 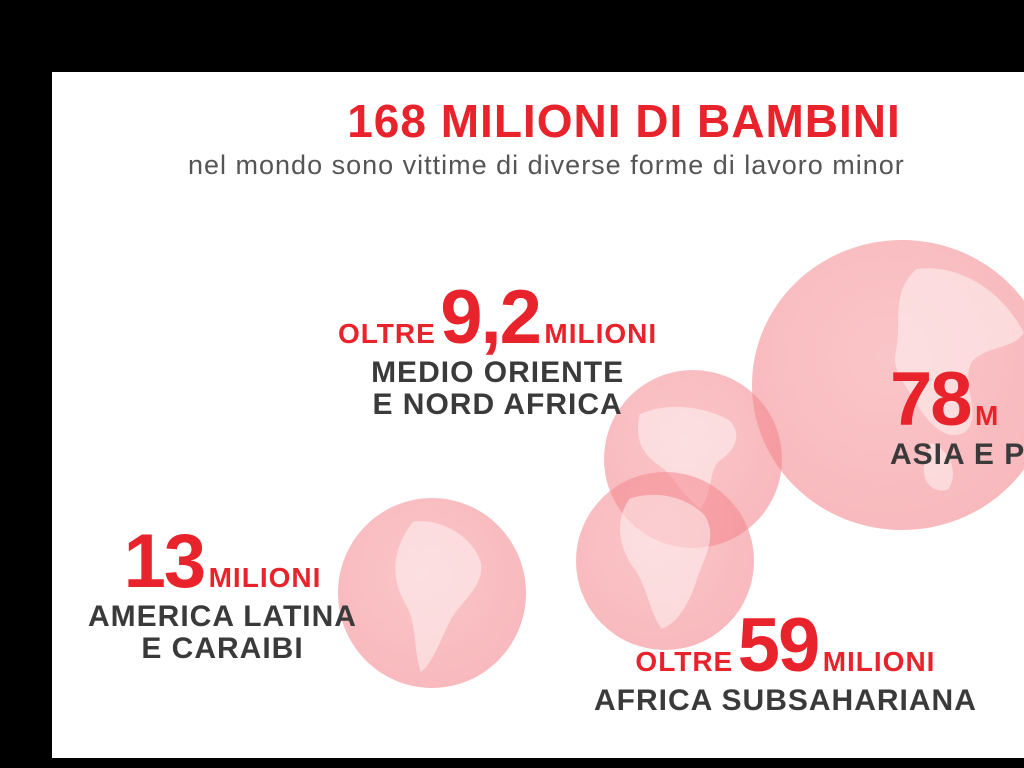 I want to click on latam-unit: MILIONI, so click(x=265, y=577).